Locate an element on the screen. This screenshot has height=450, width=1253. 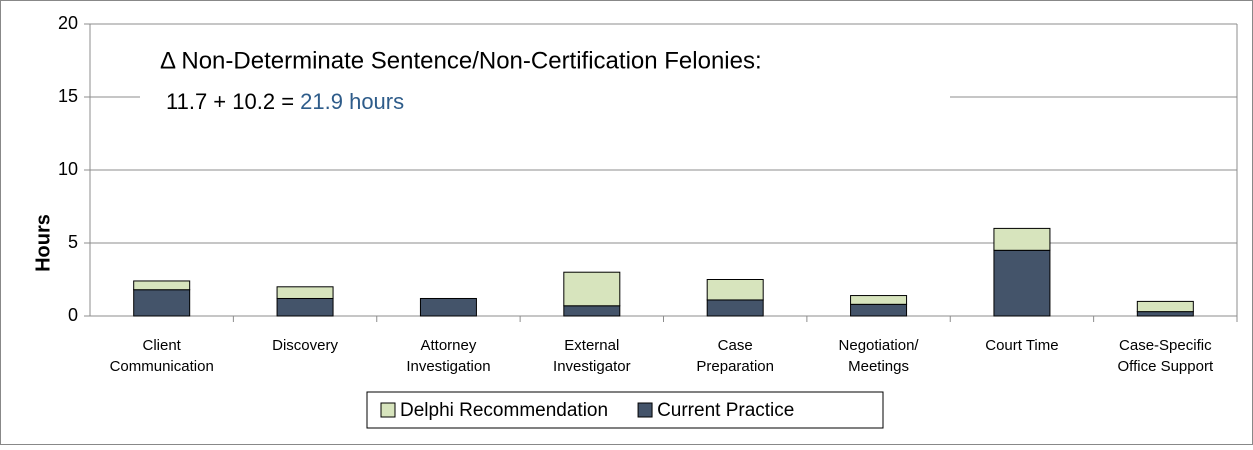
y-tick-label: 15 is located at coordinates (68, 96).